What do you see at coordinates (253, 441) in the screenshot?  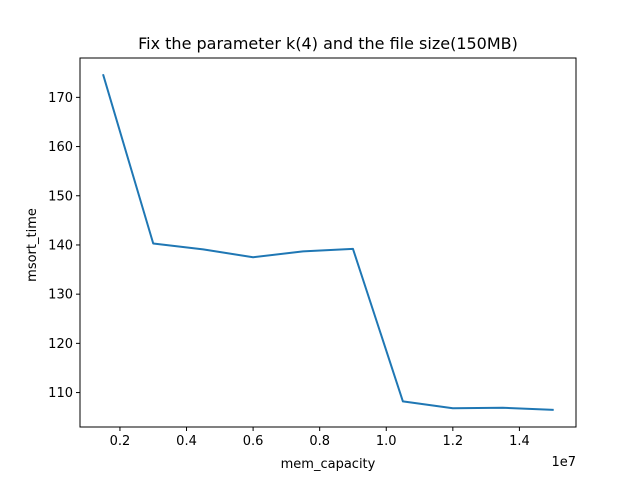 I see `x-tick-label-2: 0.6` at bounding box center [253, 441].